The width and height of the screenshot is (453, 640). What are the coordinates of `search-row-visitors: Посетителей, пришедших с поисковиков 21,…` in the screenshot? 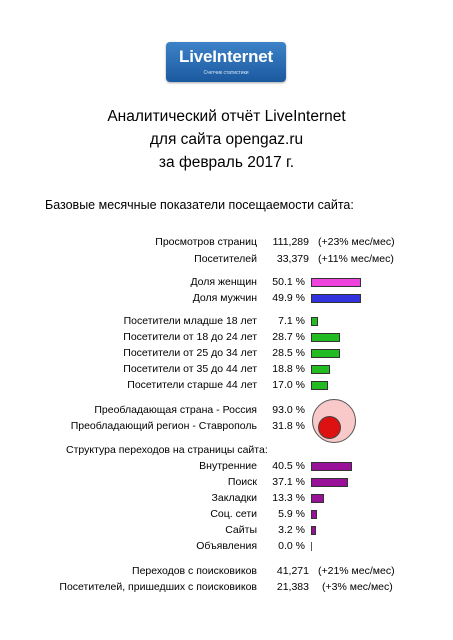 It's located at (226, 587).